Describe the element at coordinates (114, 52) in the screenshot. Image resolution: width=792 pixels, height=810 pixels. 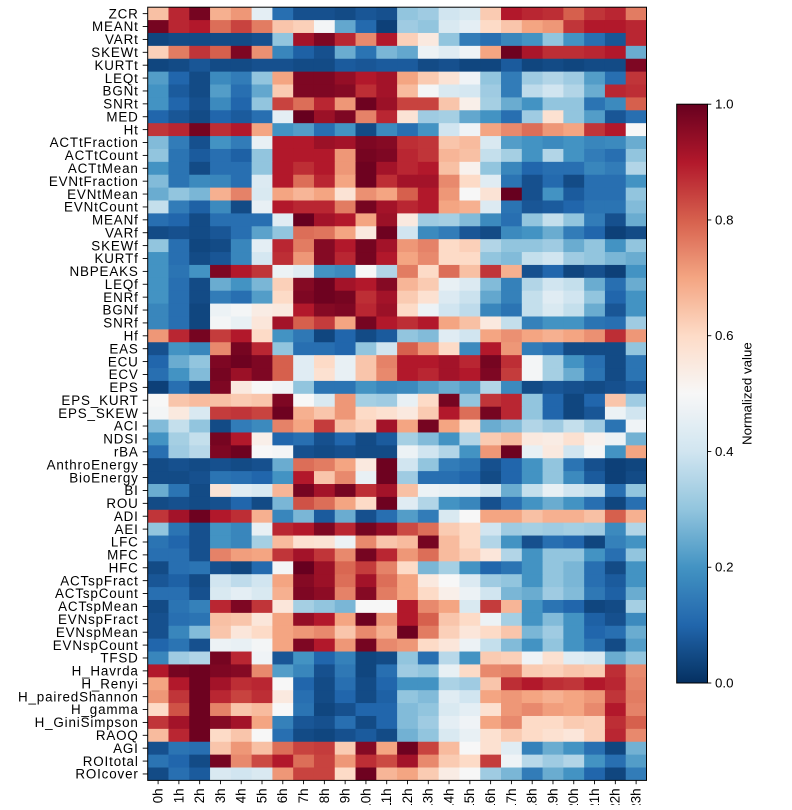
I see `svg-text: SKEWt` at that location.